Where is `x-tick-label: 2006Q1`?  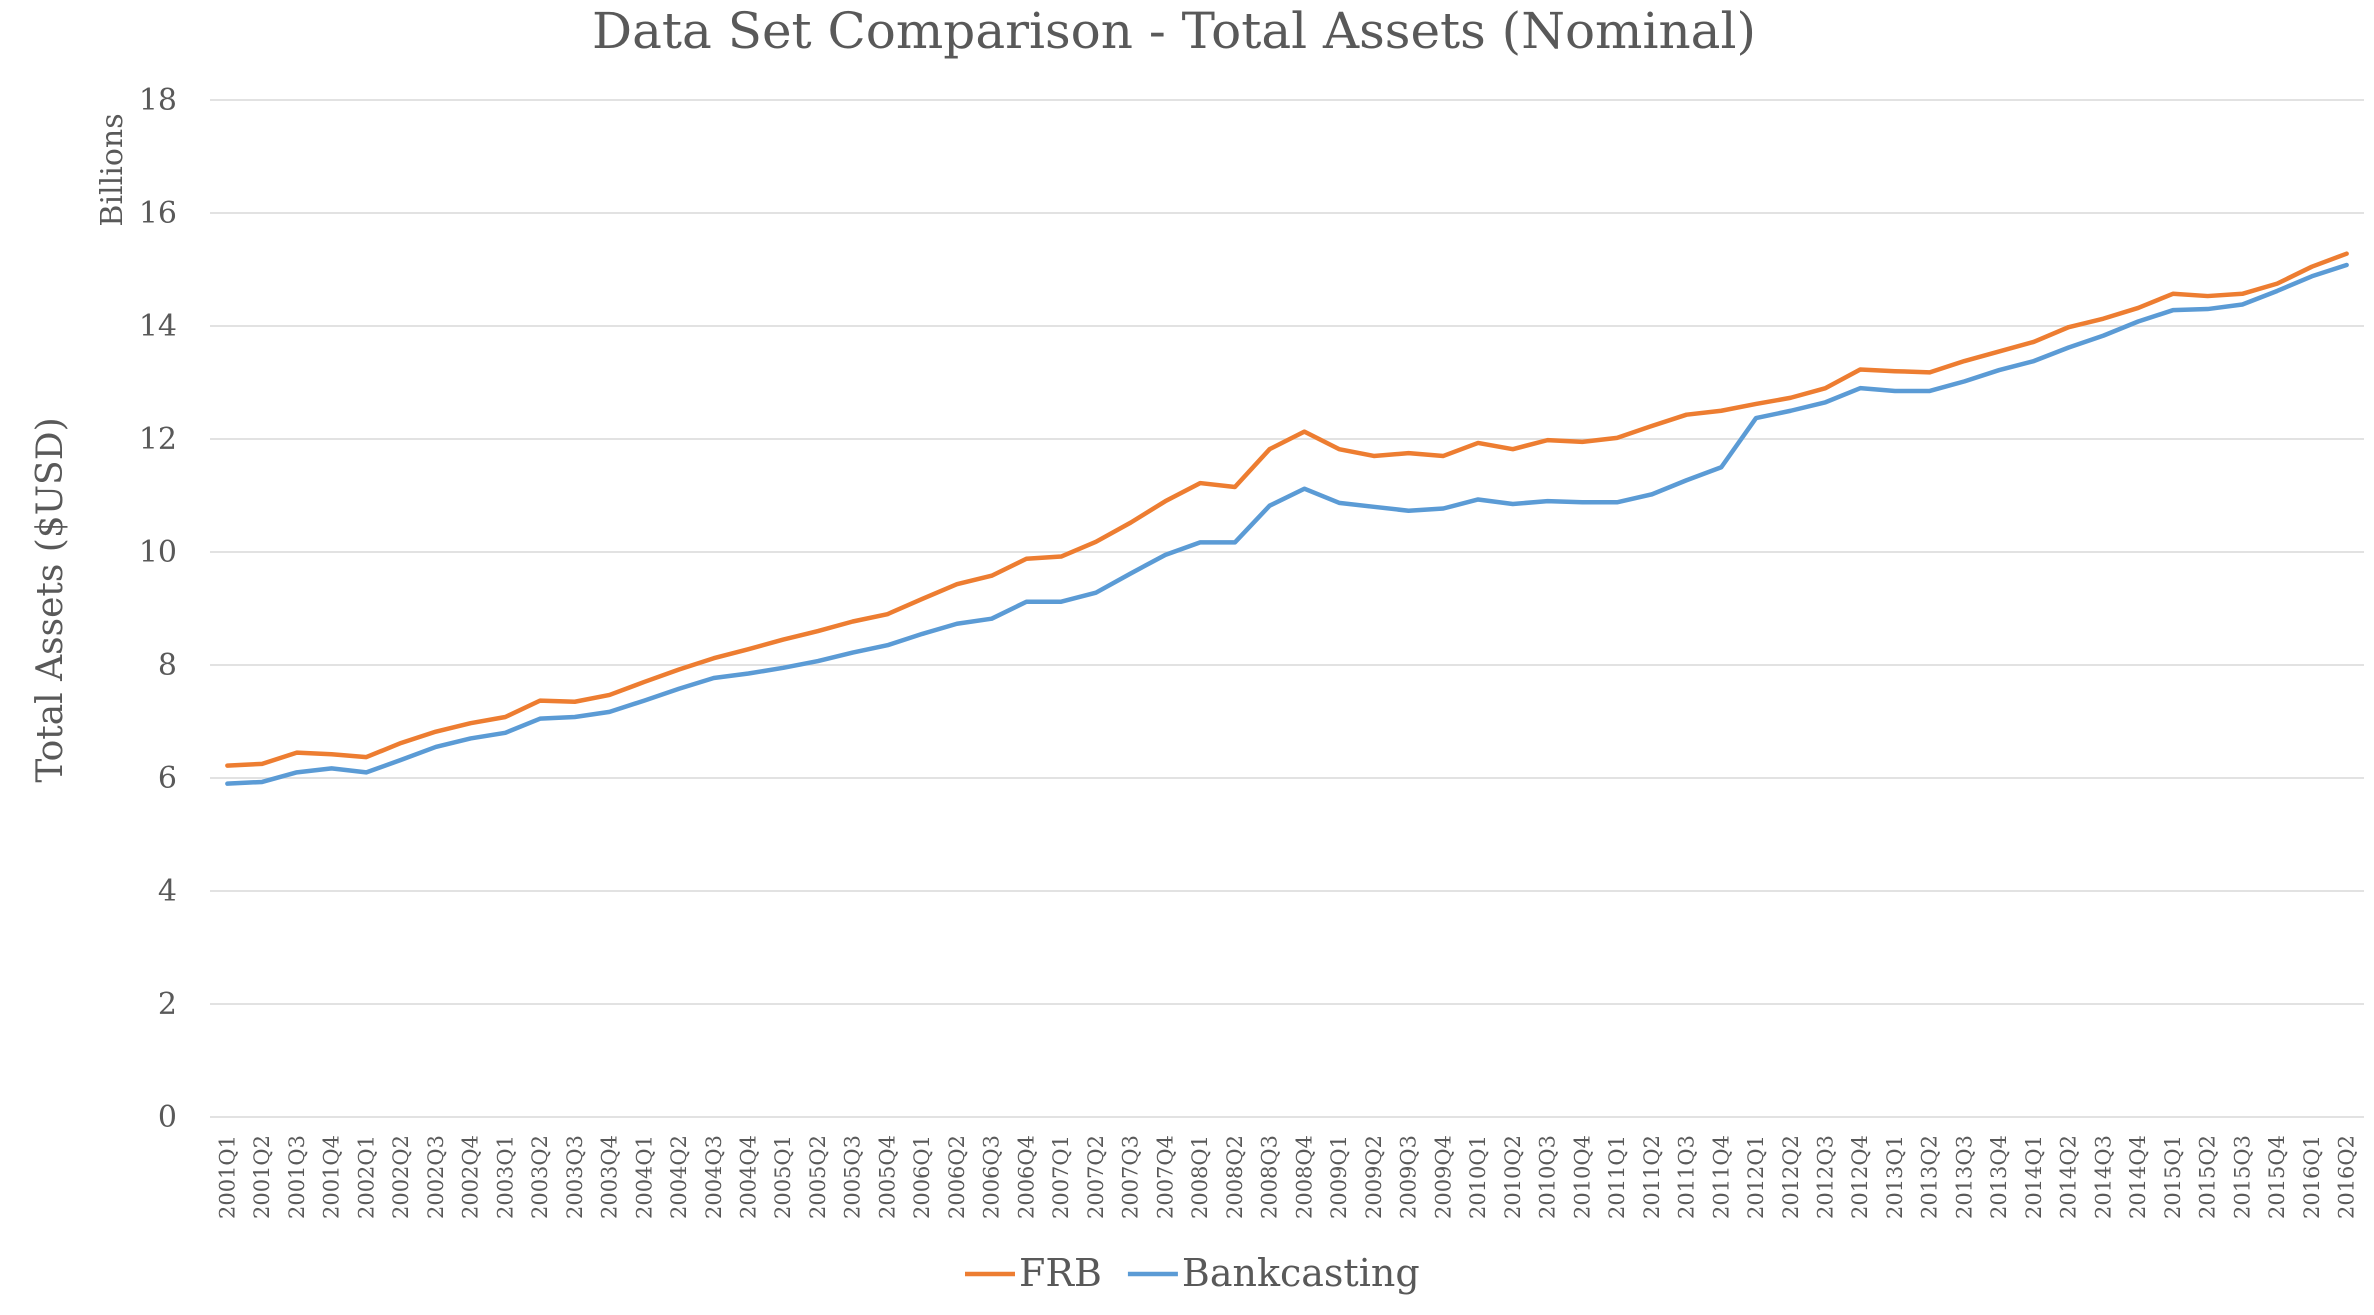
x-tick-label: 2006Q1 is located at coordinates (922, 1177).